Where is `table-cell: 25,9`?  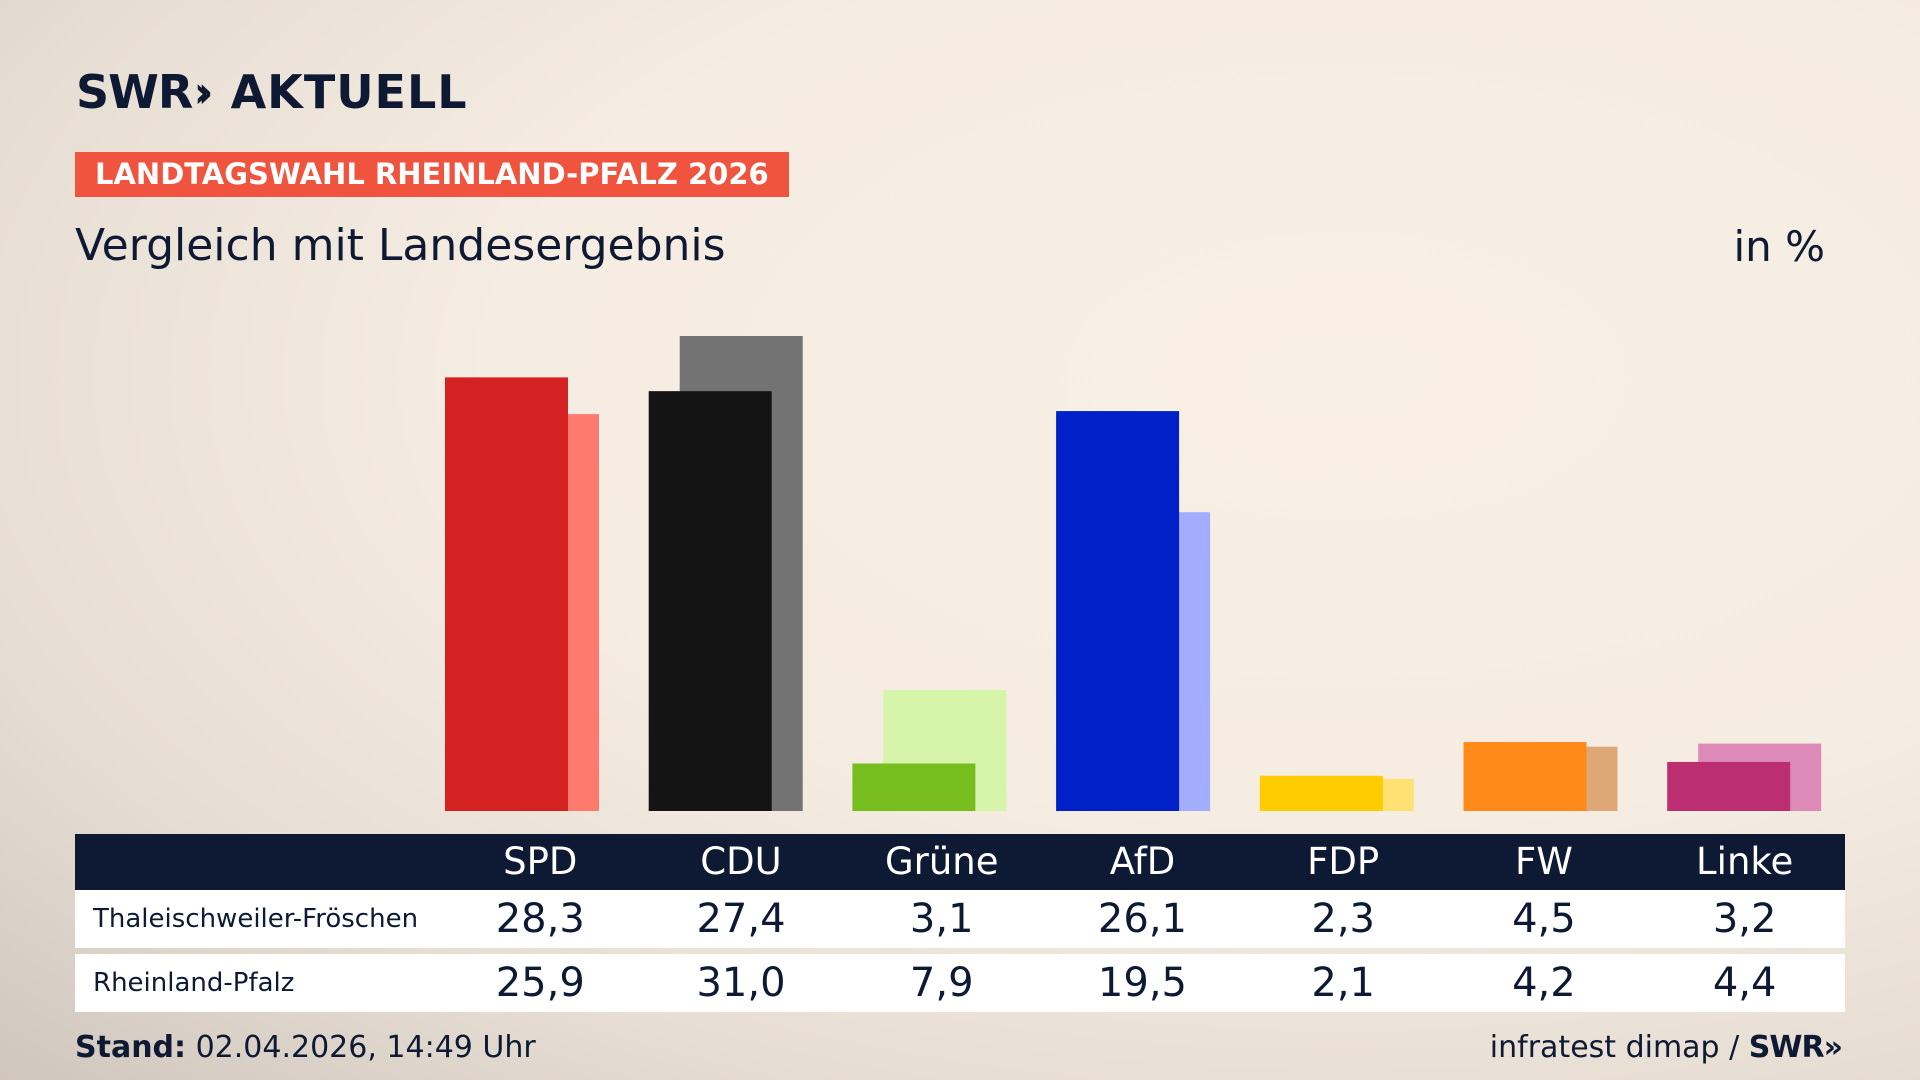 table-cell: 25,9 is located at coordinates (540, 983).